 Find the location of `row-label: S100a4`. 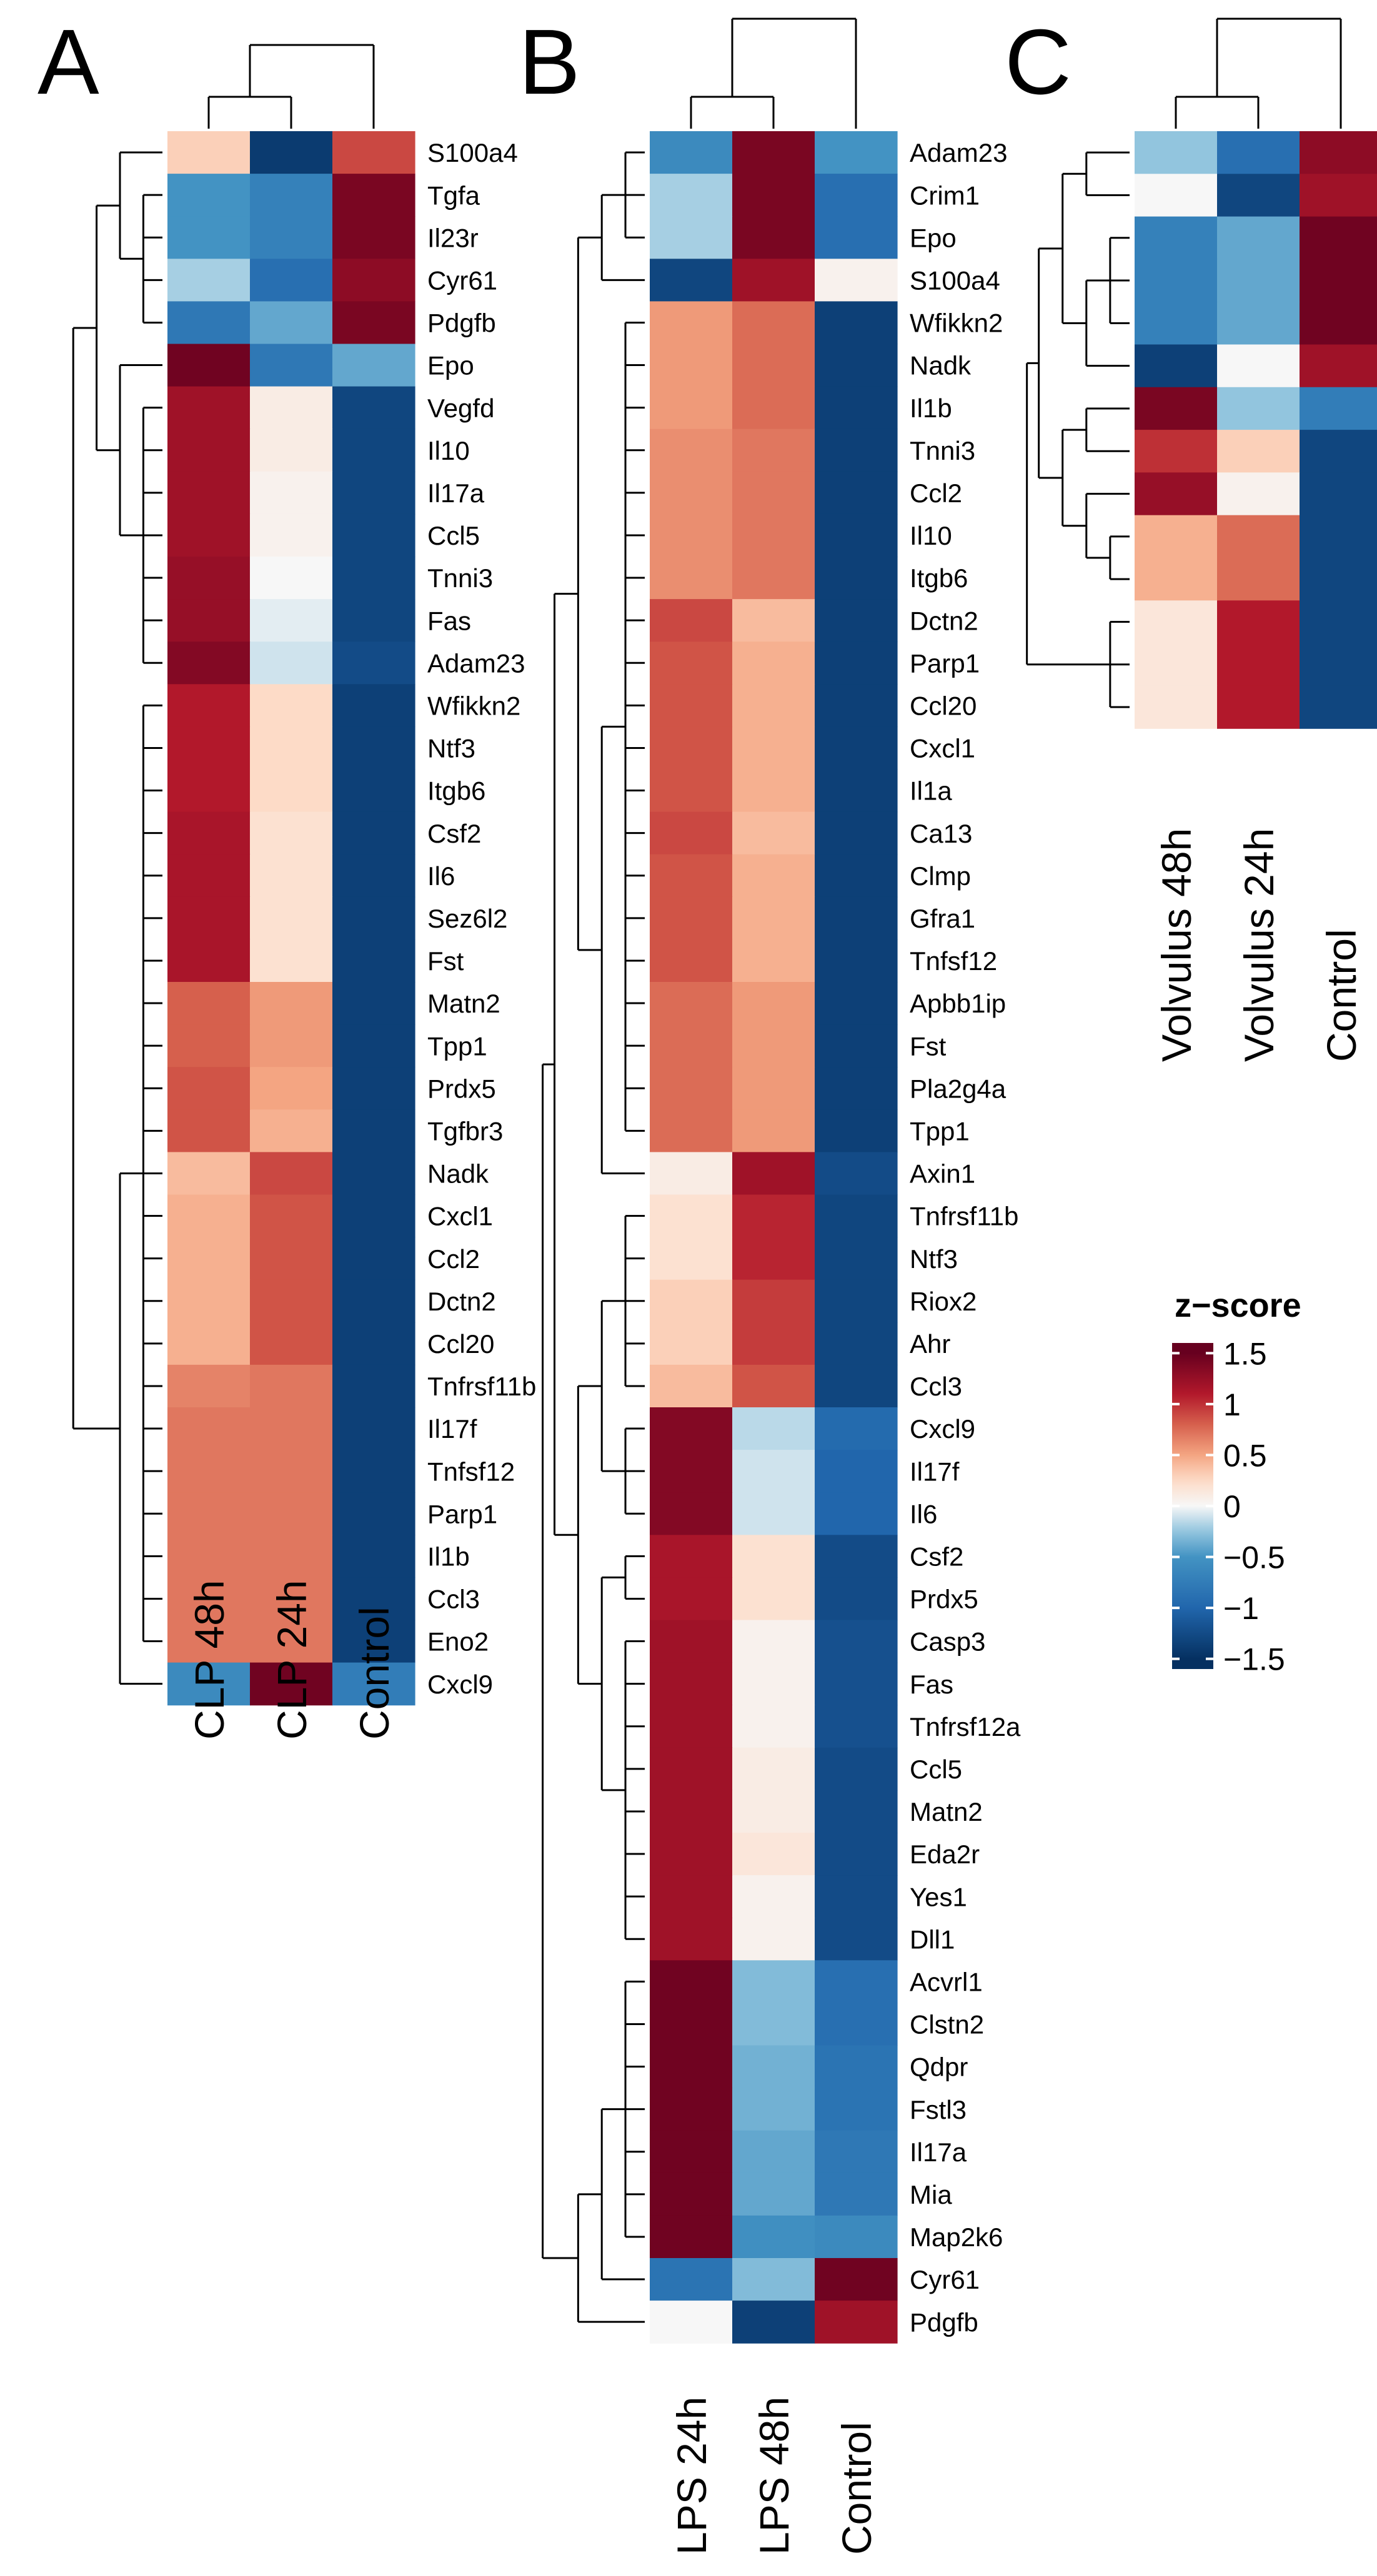

row-label: S100a4 is located at coordinates (472, 152).